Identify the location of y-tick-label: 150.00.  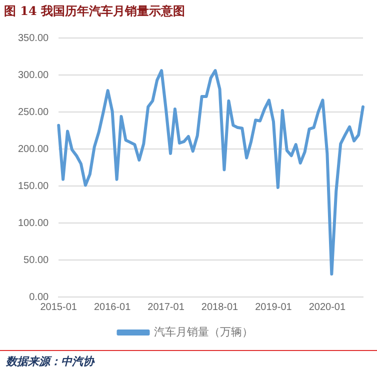
(34, 186).